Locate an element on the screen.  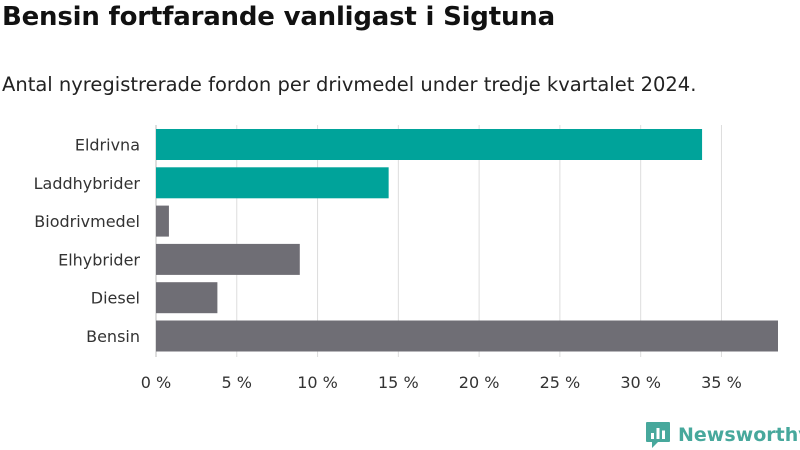
category-label: Diesel is located at coordinates (115, 298).